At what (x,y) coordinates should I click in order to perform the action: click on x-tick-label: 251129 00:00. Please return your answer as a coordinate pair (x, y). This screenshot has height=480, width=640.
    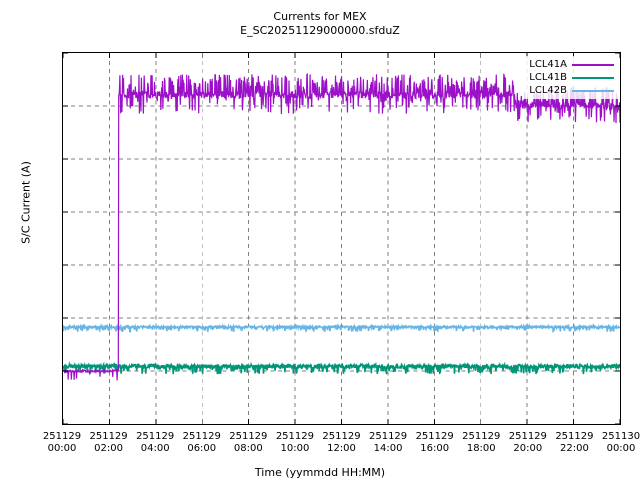
    Looking at the image, I should click on (62, 443).